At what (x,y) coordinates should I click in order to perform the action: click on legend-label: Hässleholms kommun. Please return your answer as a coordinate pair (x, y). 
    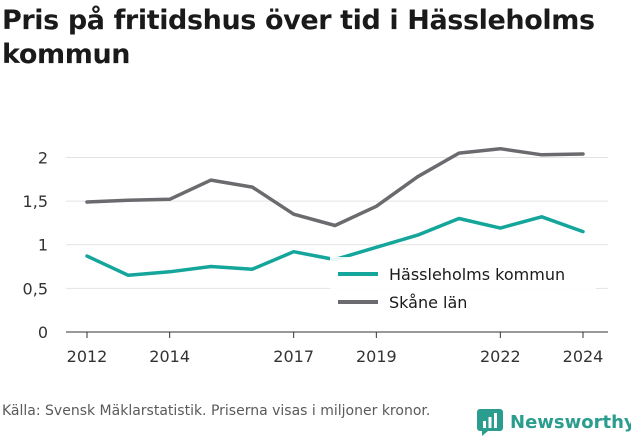
    Looking at the image, I should click on (477, 274).